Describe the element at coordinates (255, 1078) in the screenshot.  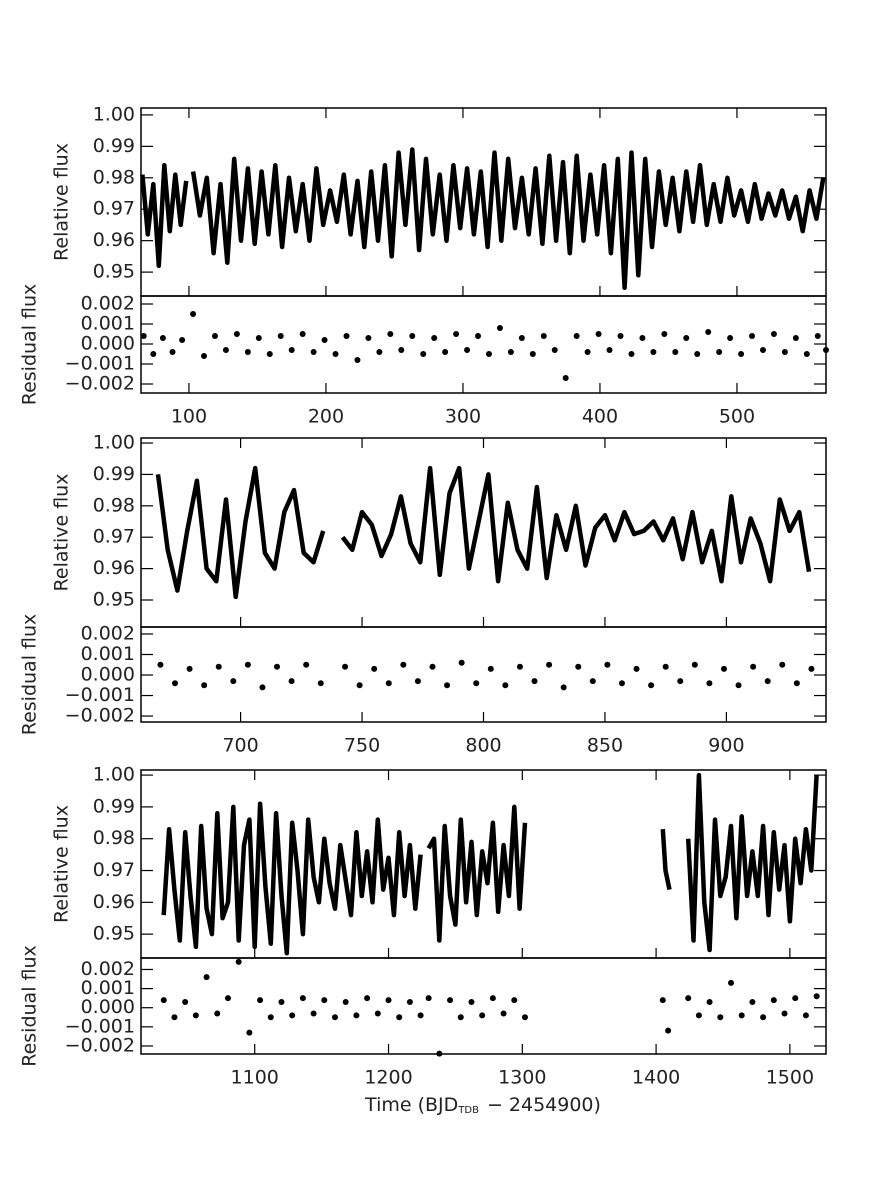
I see `x-tick-label: 1100` at that location.